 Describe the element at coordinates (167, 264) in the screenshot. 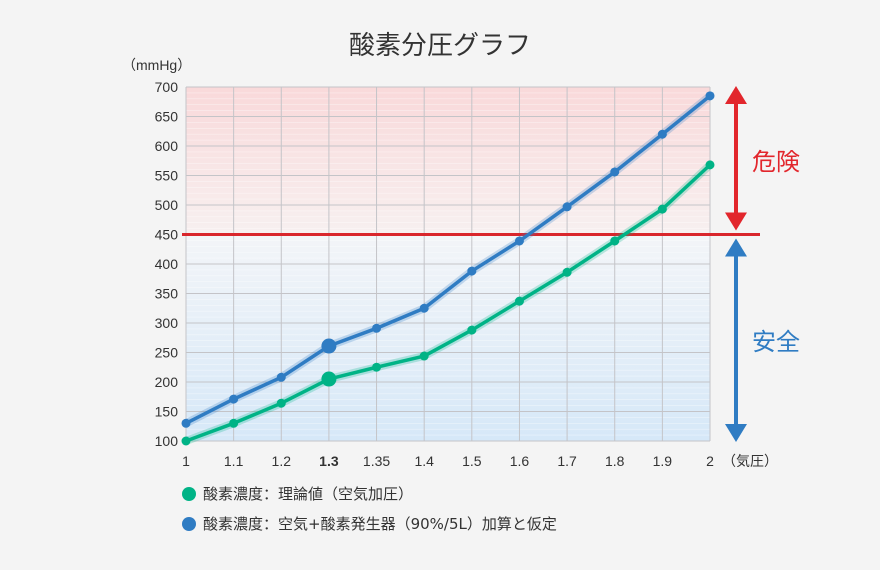

I see `y-tick-label: 400` at that location.